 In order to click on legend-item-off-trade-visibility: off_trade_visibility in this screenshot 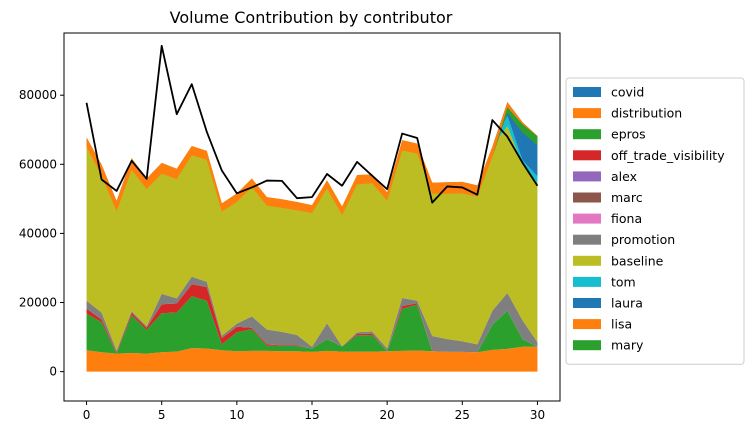, I will do `click(649, 155)`.